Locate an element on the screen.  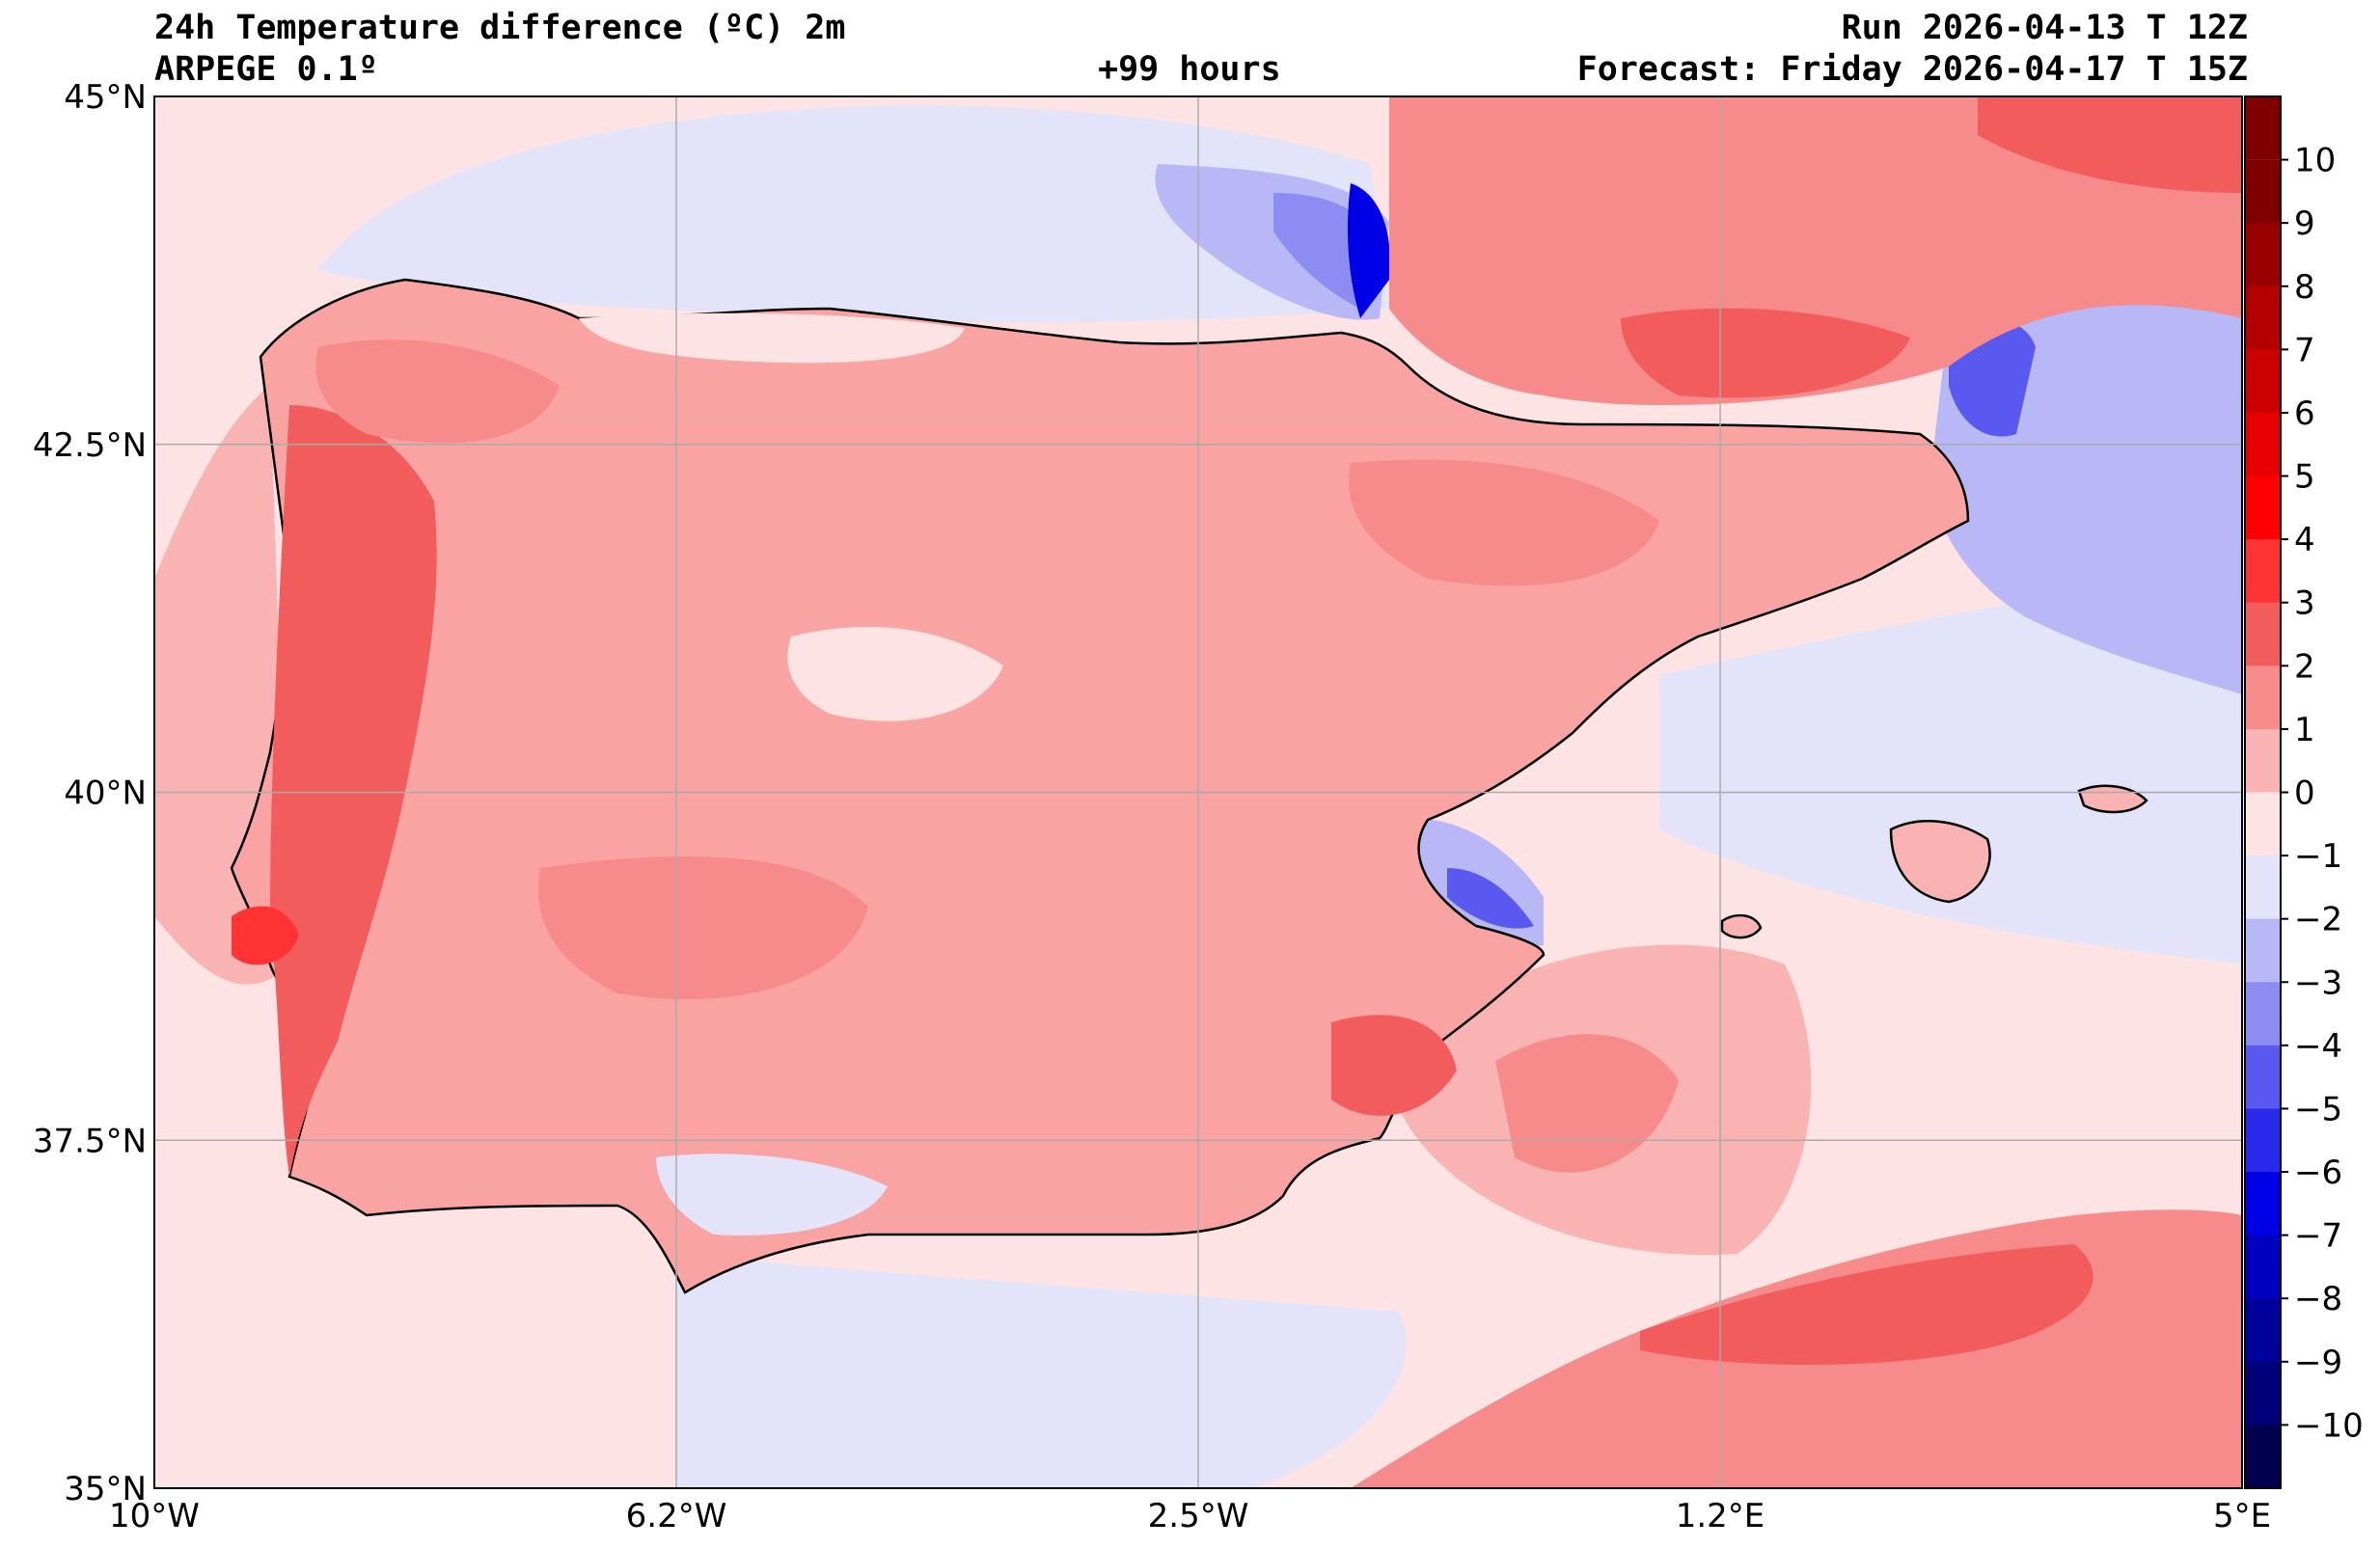
land-meseta-light is located at coordinates (895, 674).